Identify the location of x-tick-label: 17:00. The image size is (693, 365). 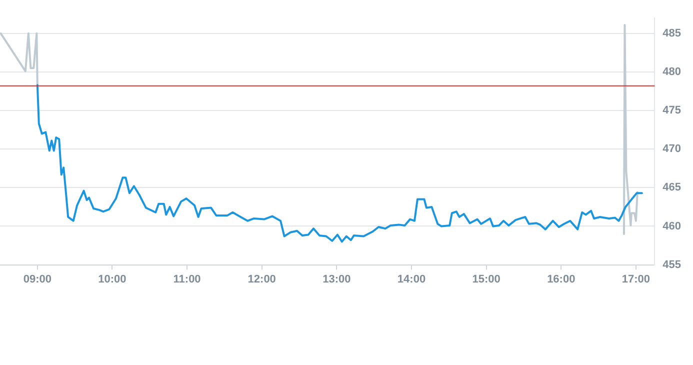
(636, 279).